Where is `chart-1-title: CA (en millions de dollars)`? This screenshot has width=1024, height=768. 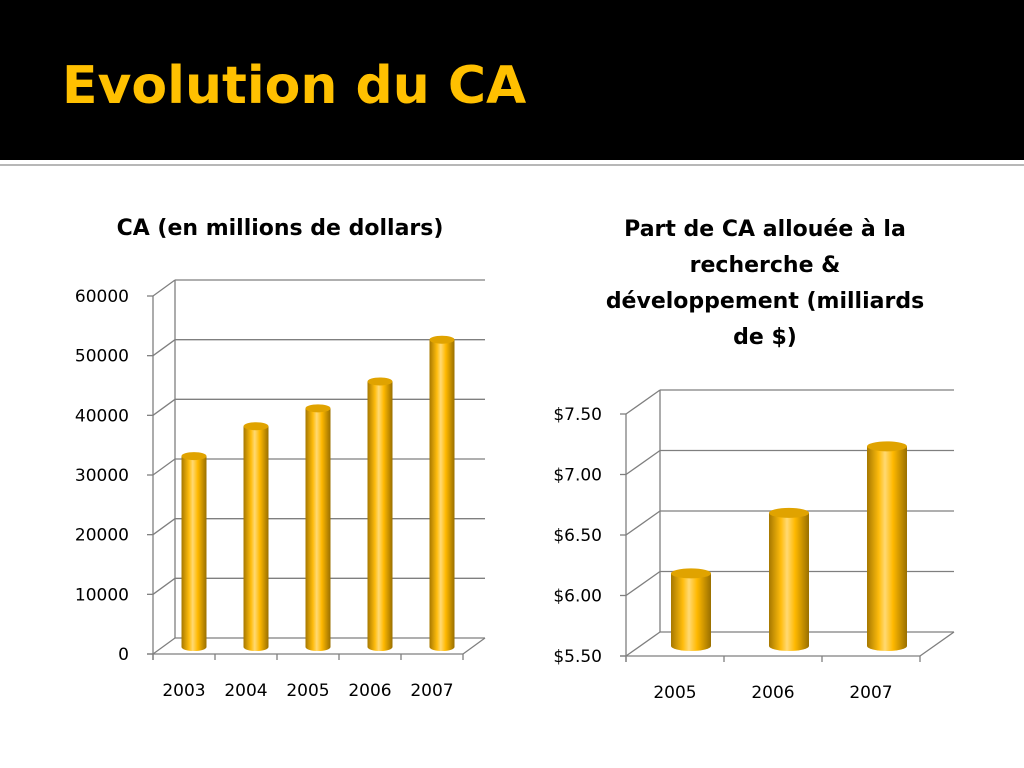
chart-1-title: CA (en millions de dollars) is located at coordinates (280, 228).